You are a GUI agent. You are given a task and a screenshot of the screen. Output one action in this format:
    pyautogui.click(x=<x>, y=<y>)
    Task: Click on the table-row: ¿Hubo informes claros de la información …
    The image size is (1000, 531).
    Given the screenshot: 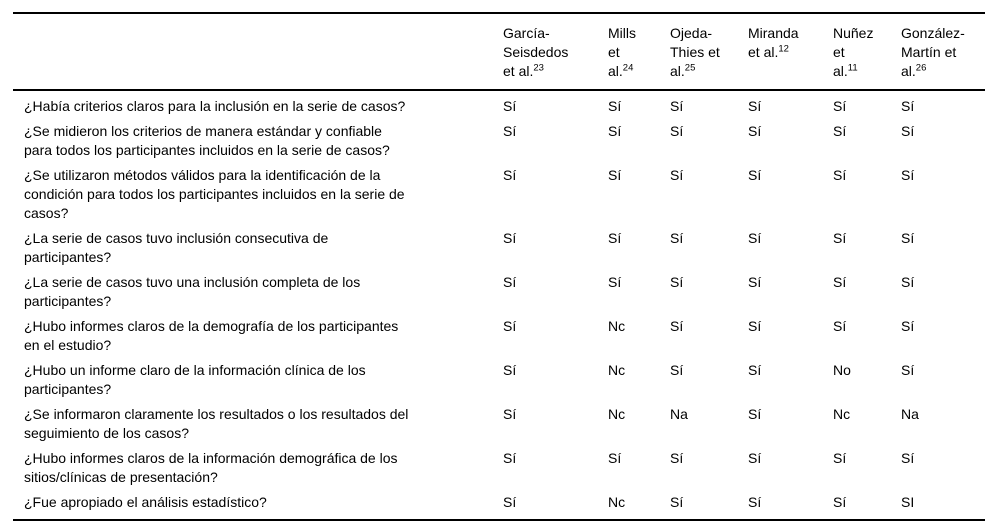 What is the action you would take?
    pyautogui.click(x=499, y=468)
    